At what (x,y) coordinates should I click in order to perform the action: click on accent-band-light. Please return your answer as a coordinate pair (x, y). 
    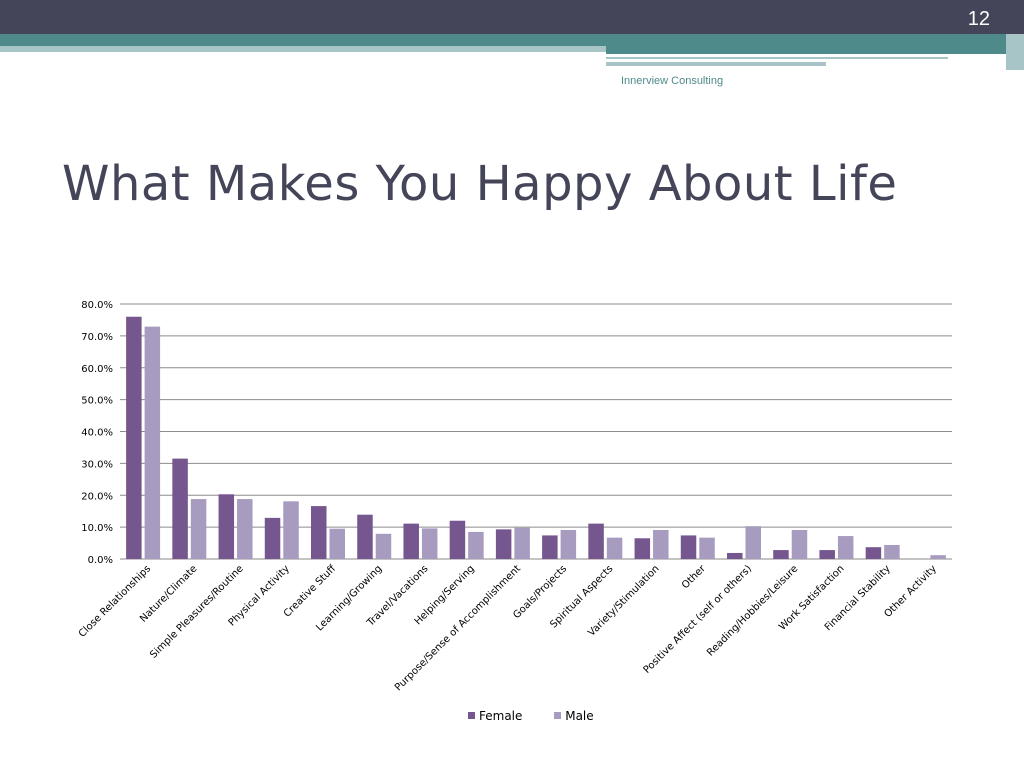
    Looking at the image, I should click on (303, 49).